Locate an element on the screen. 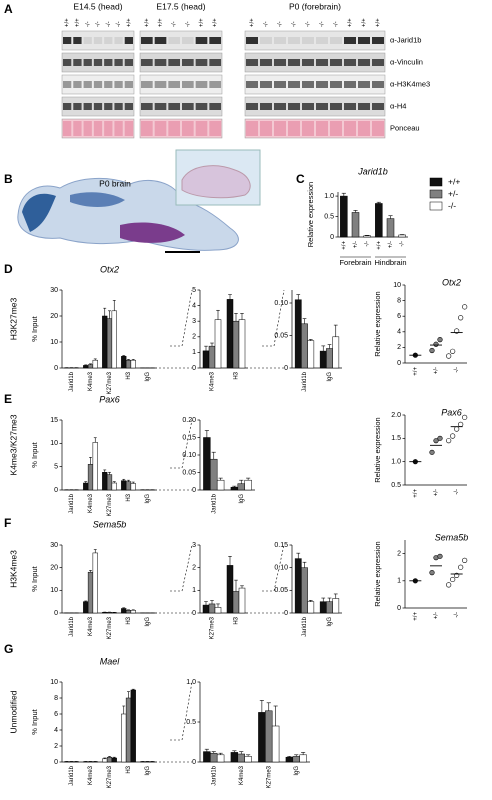  blot-row-label: α-Jarid1b is located at coordinates (405, 39).